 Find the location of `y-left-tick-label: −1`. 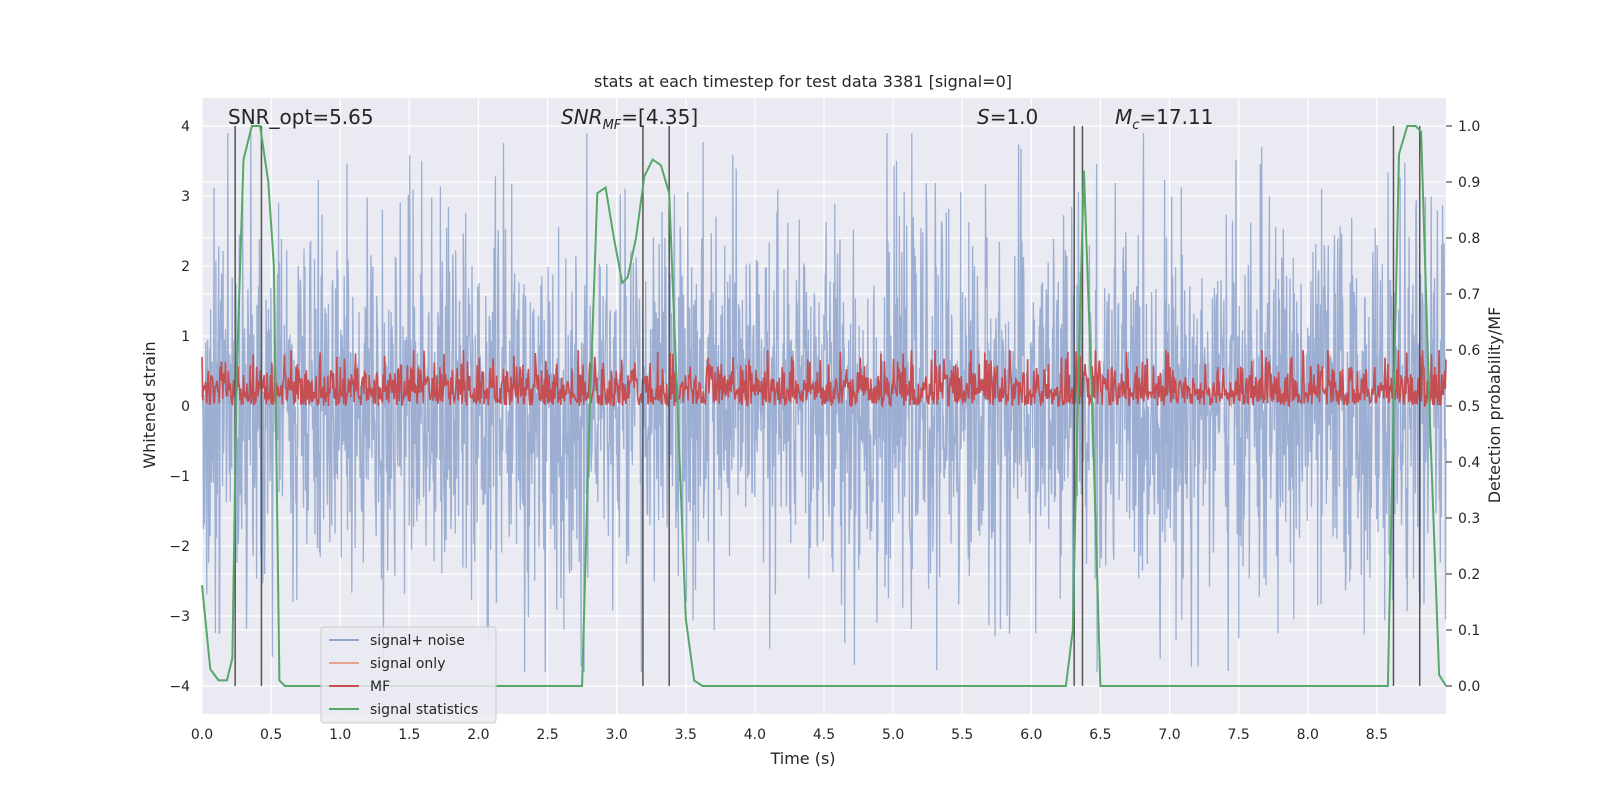

y-left-tick-label: −1 is located at coordinates (179, 477).